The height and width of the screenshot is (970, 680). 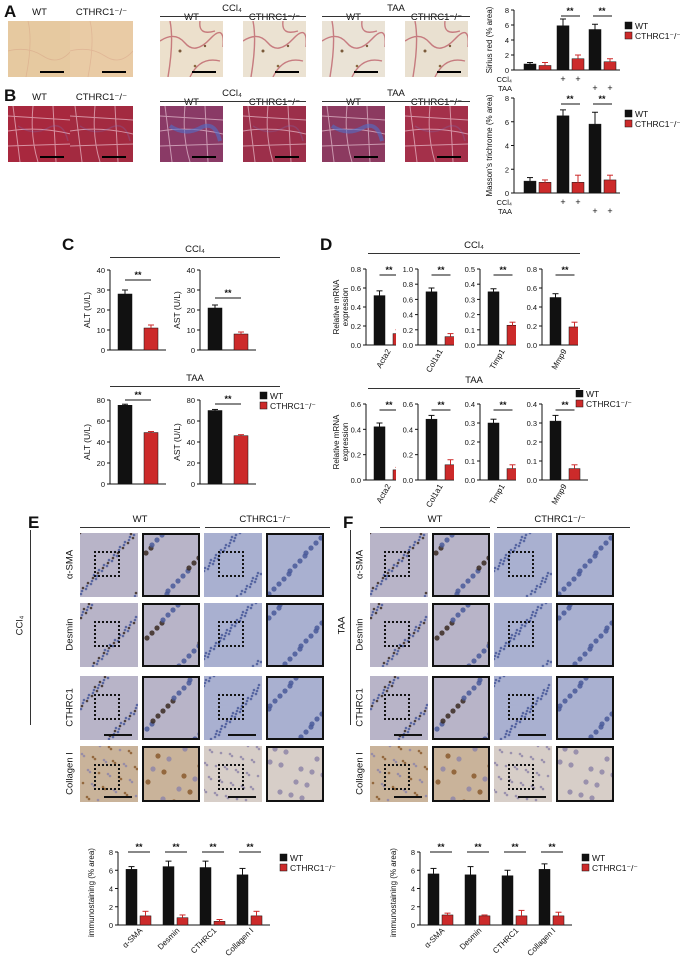 I want to click on panel-label-a: A, so click(x=10, y=11).